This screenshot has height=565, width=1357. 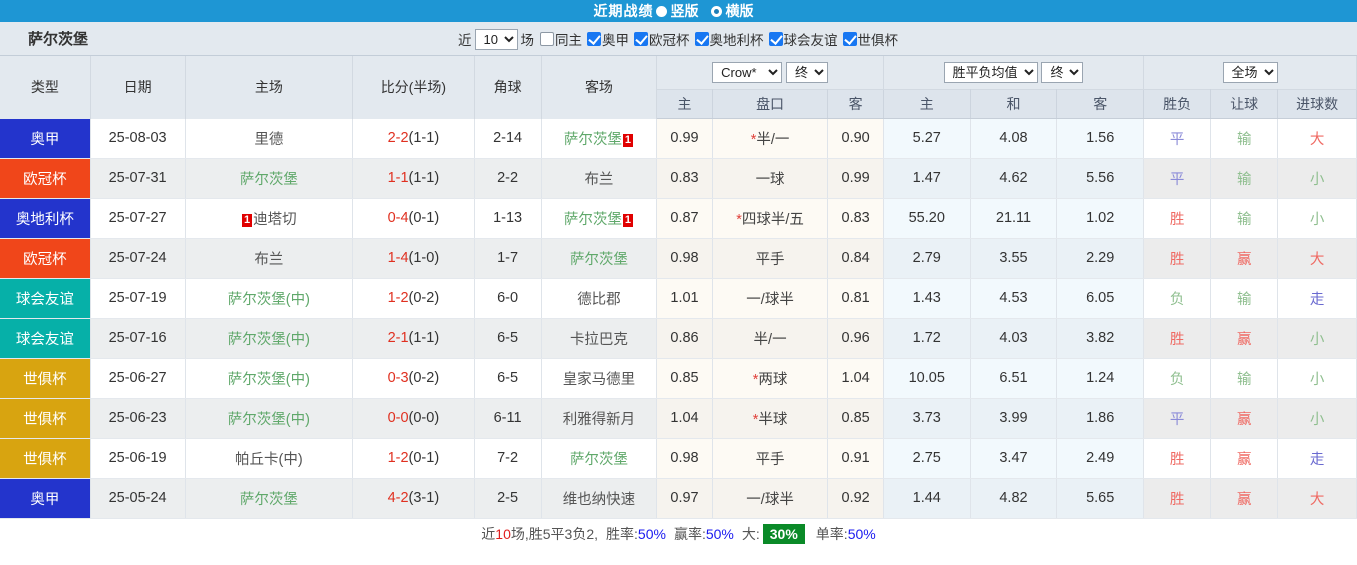 What do you see at coordinates (1014, 138) in the screenshot?
I see `cell-odds-draw: 4.08` at bounding box center [1014, 138].